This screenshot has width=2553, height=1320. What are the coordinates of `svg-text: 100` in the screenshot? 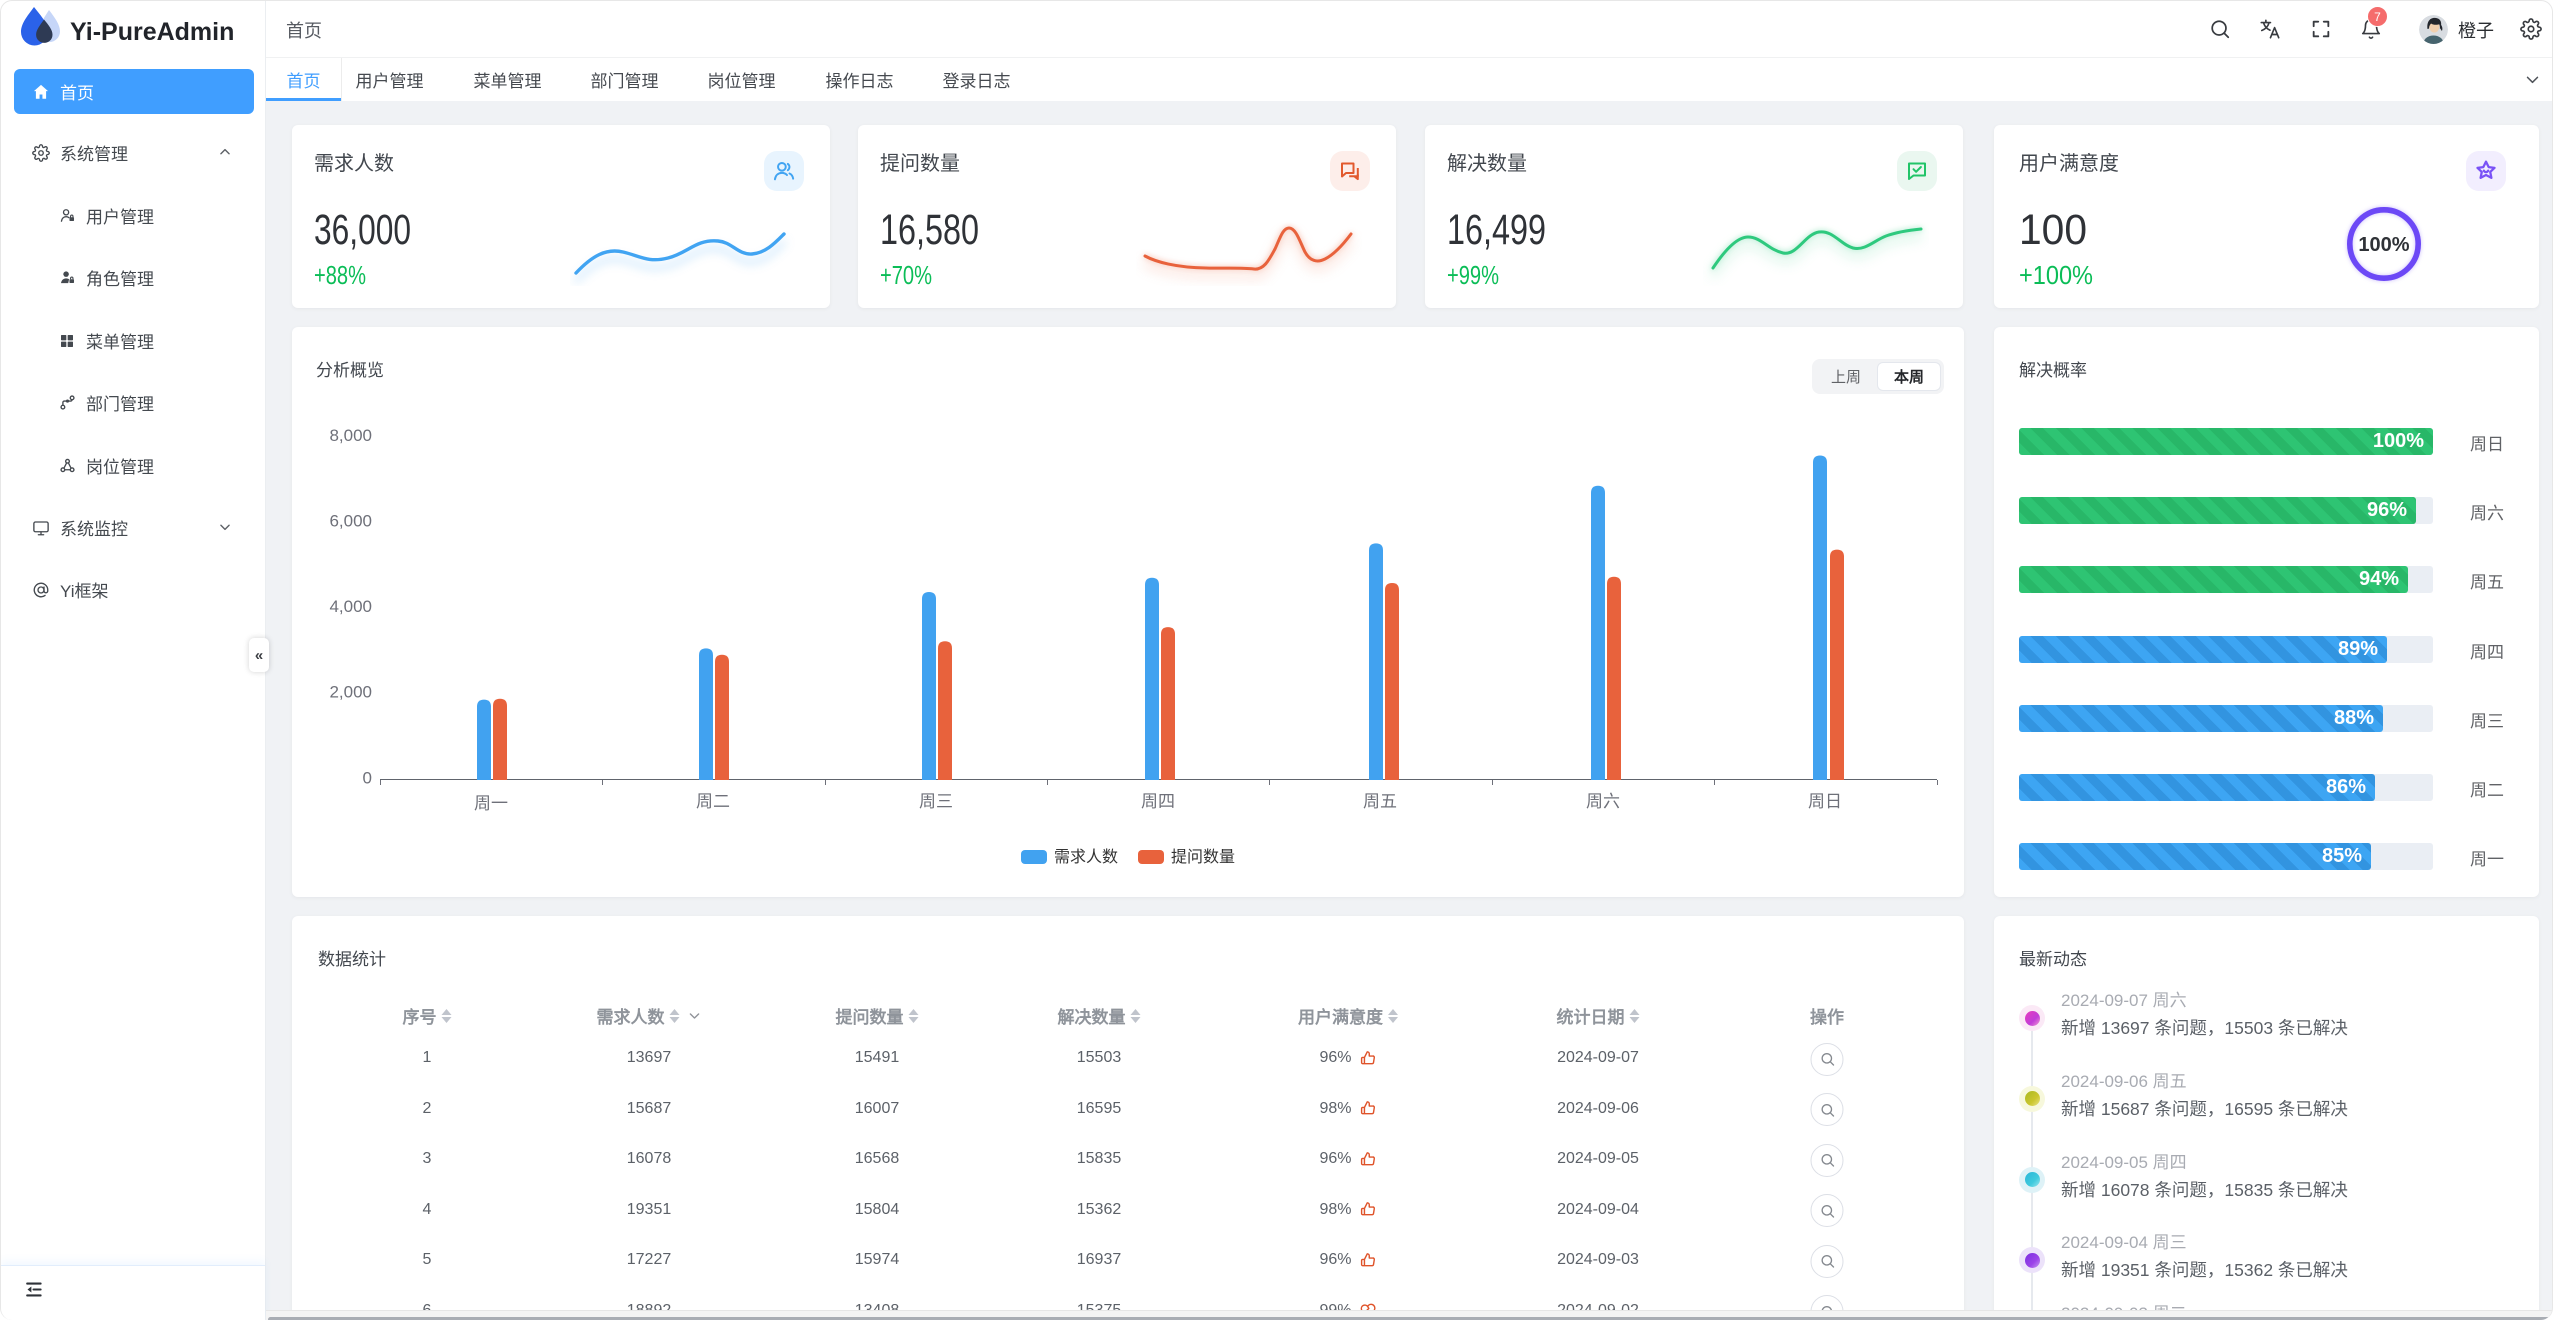 It's located at (2053, 230).